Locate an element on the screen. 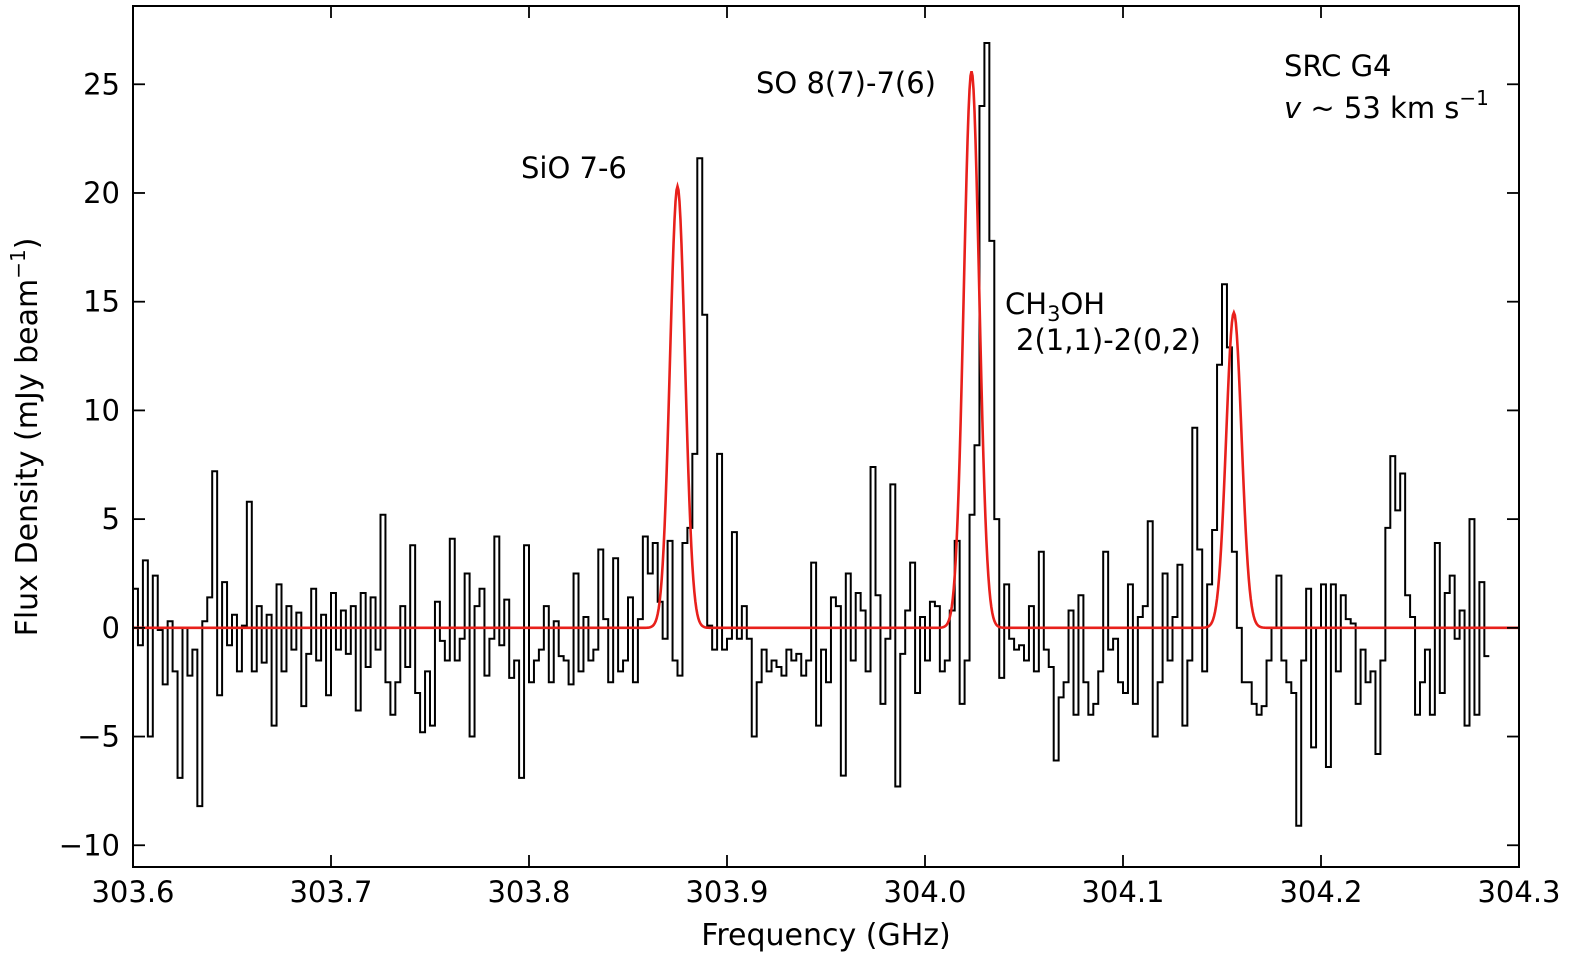  y-tick-label: 0 is located at coordinates (111, 628).